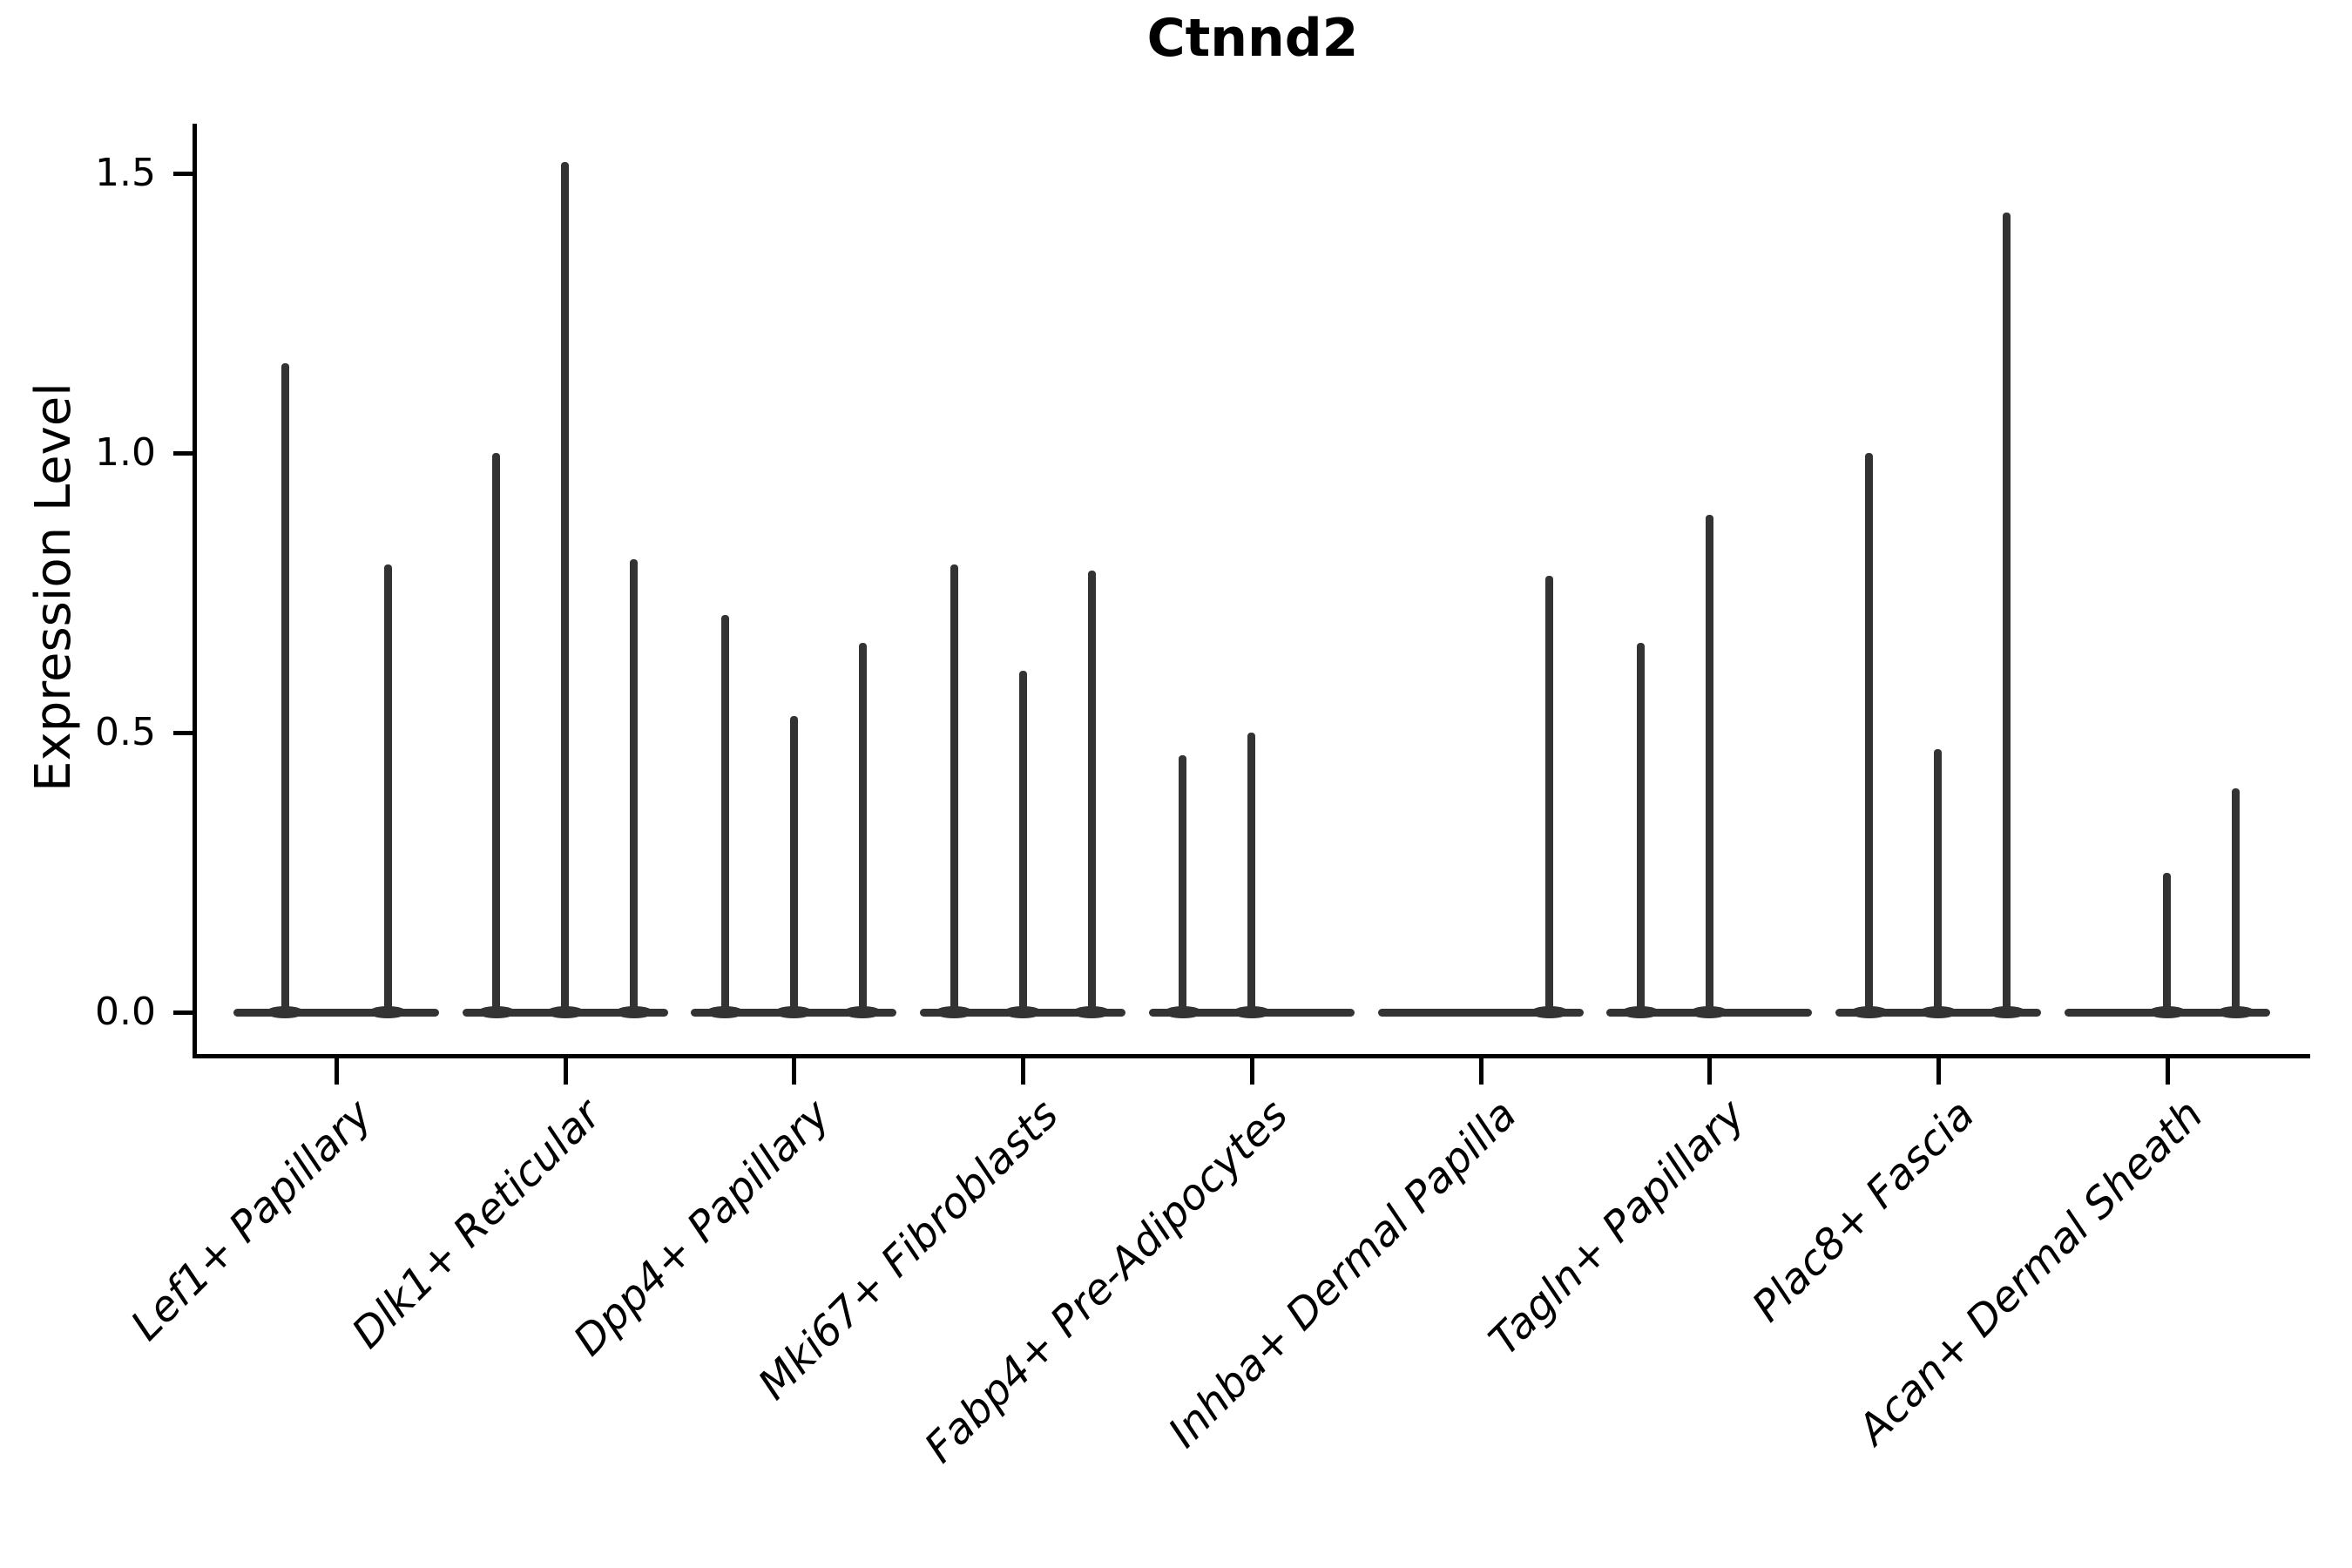  What do you see at coordinates (125, 173) in the screenshot?
I see `y-tick-label: 1.5` at bounding box center [125, 173].